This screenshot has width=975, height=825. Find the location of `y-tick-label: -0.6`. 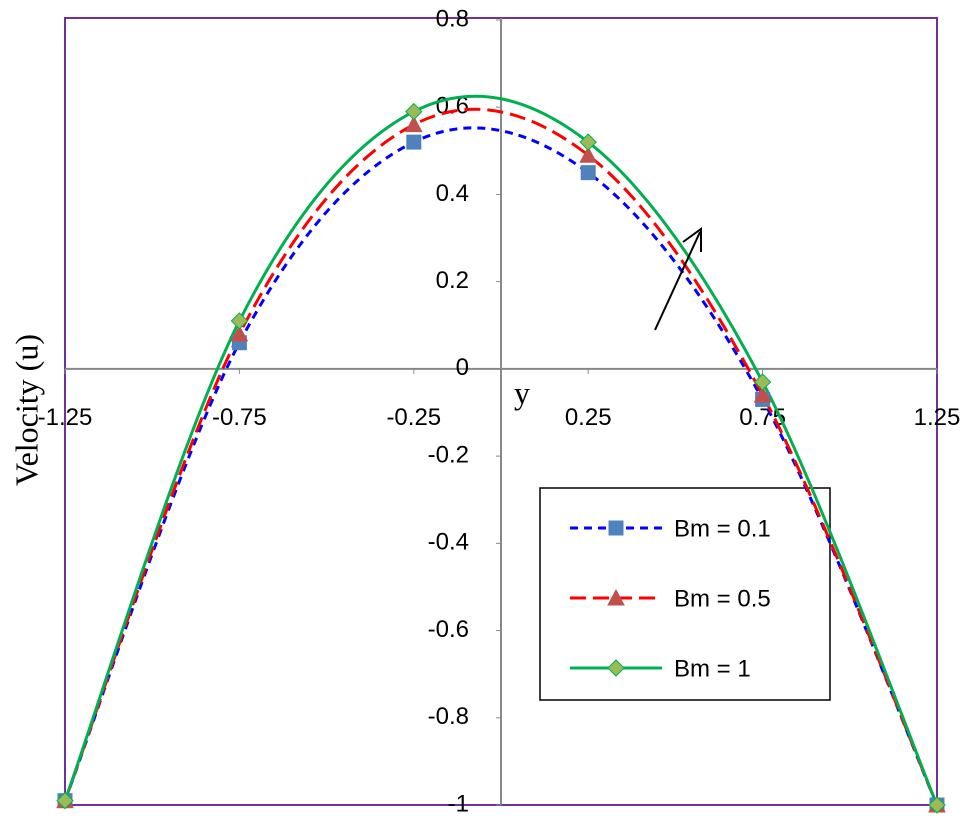

y-tick-label: -0.6 is located at coordinates (448, 629).